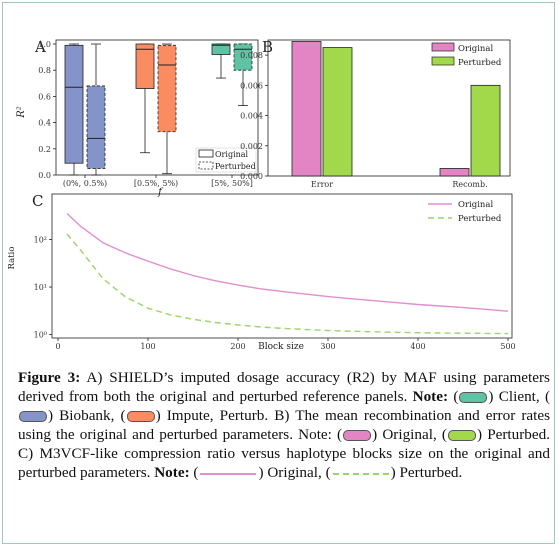  Describe the element at coordinates (267, 47) in the screenshot. I see `panel-label: B` at that location.